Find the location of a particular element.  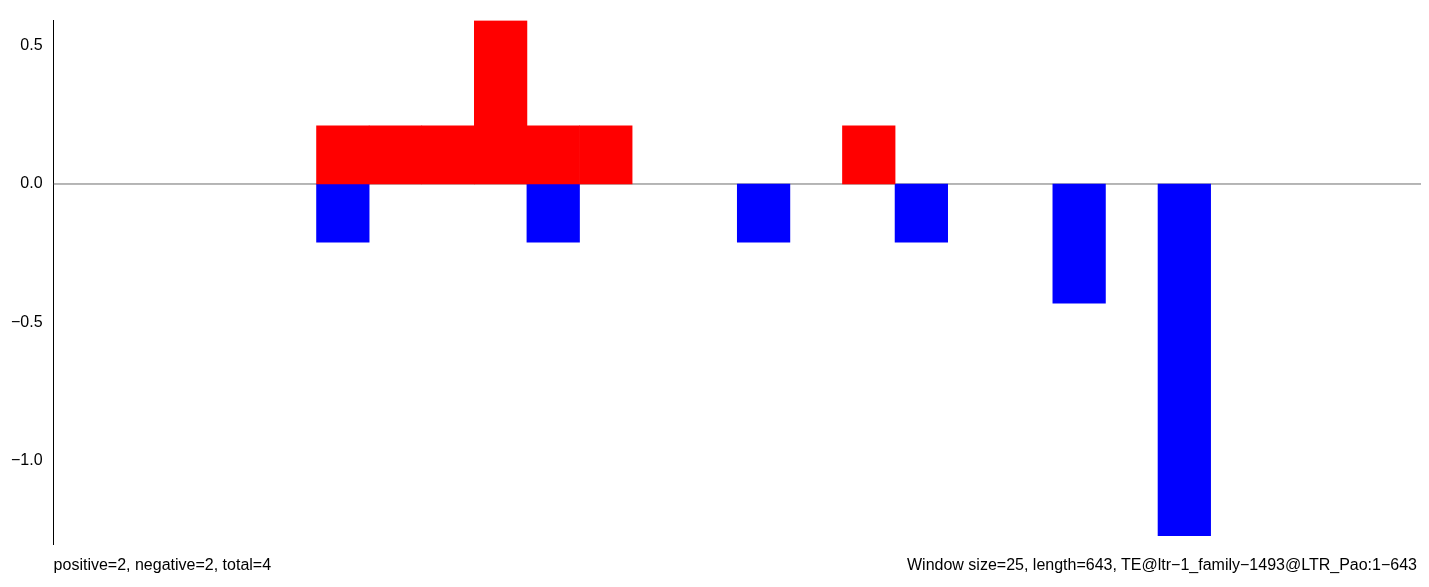

y-tick-label: −0.5 is located at coordinates (26, 321).